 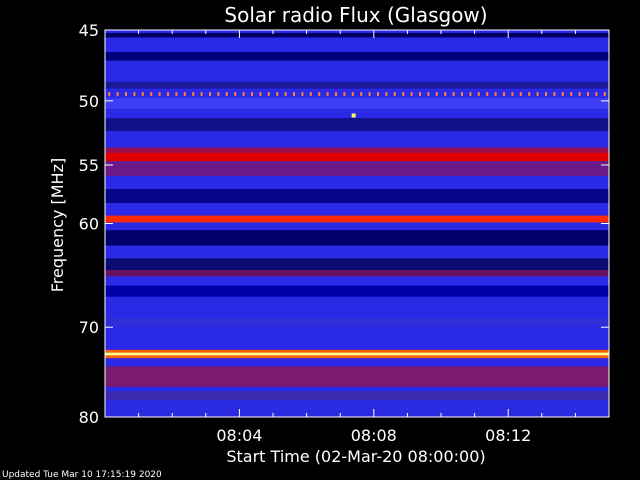 What do you see at coordinates (89, 165) in the screenshot?
I see `y-tick-label: 55` at bounding box center [89, 165].